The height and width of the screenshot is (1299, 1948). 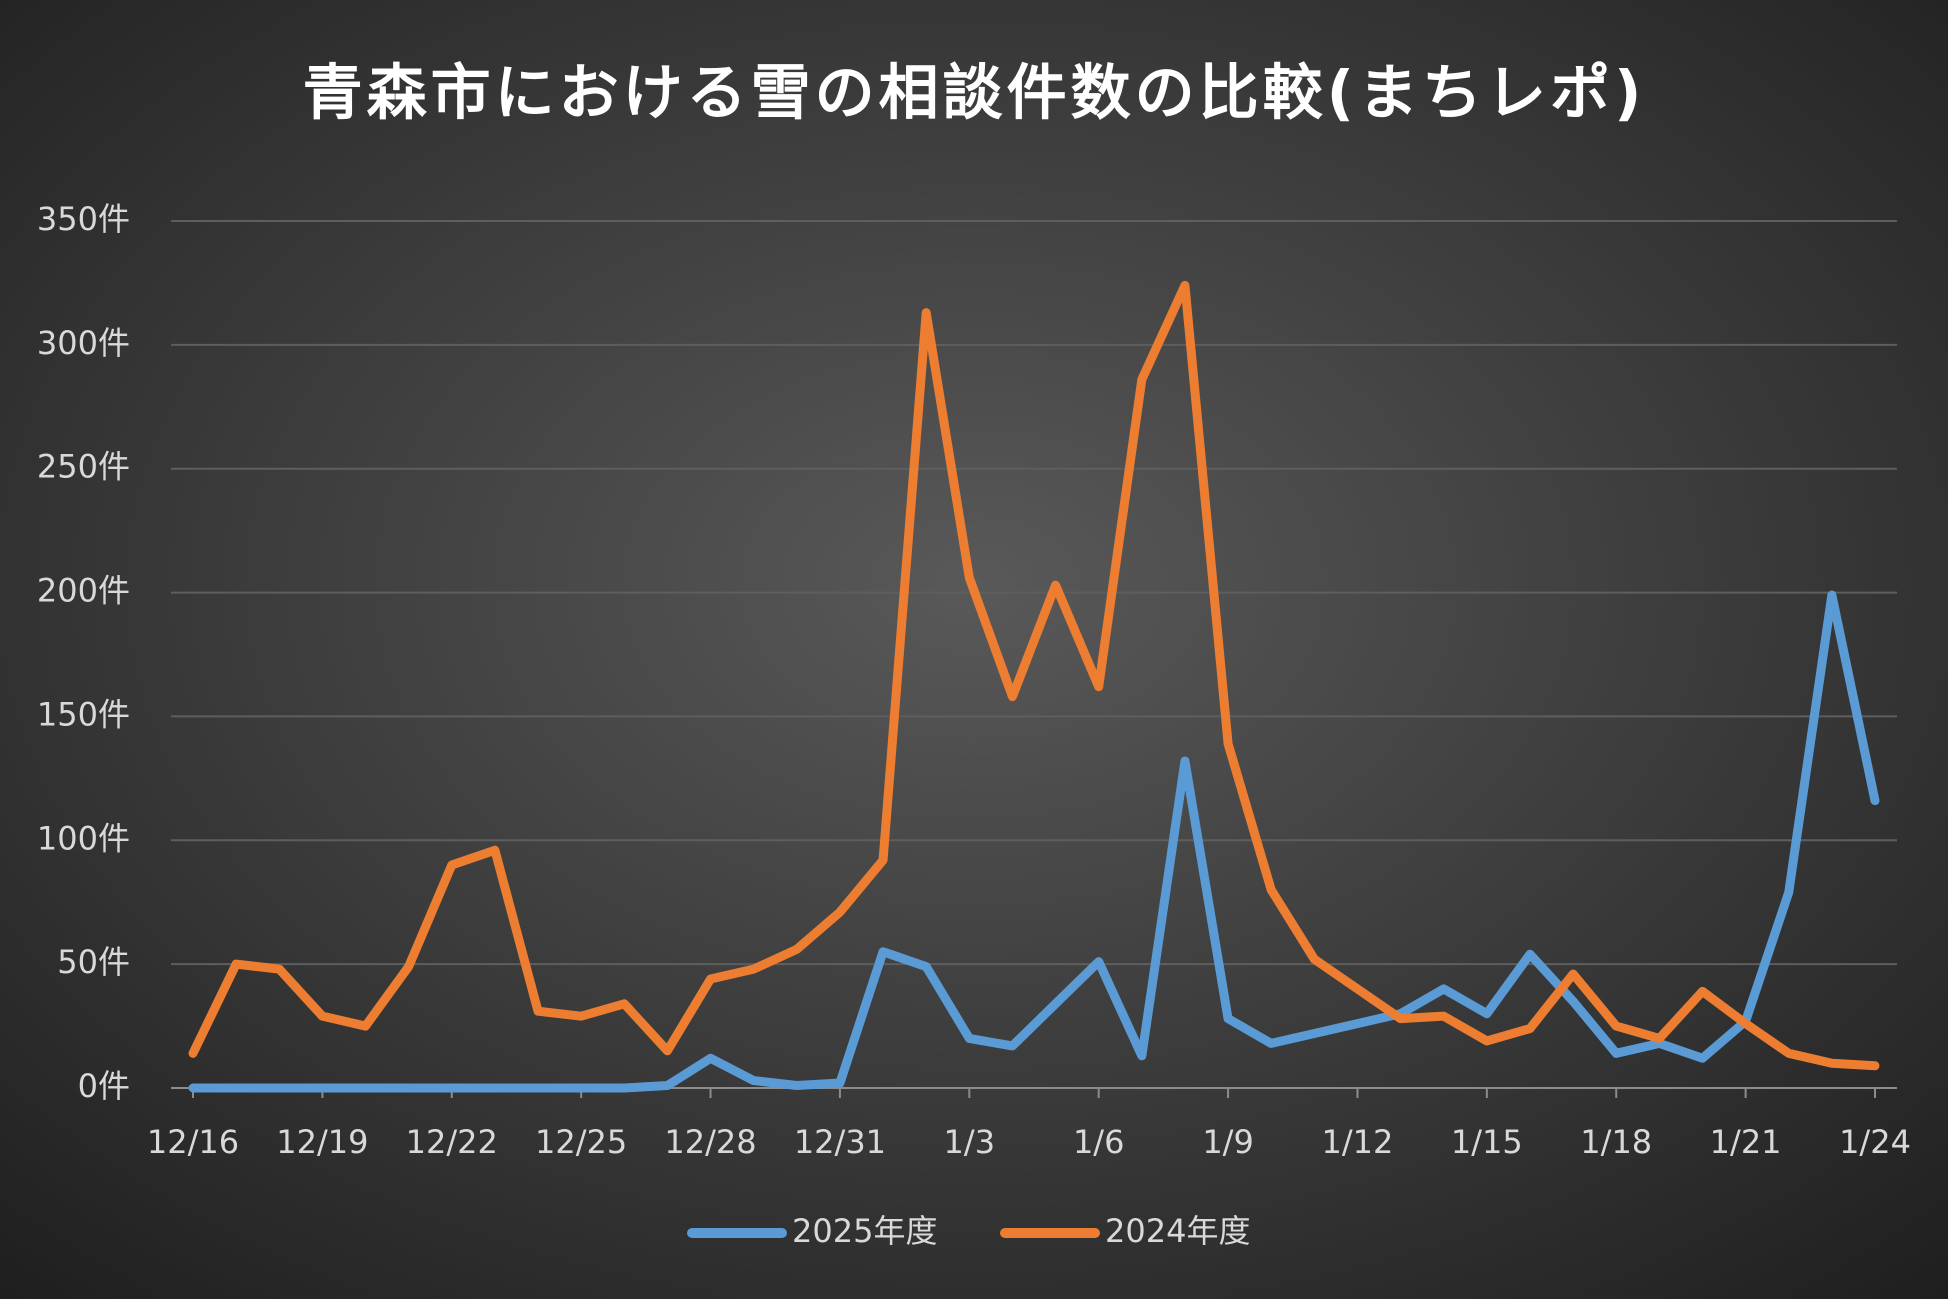 I want to click on x-tick-label: 1/9, so click(x=1228, y=1142).